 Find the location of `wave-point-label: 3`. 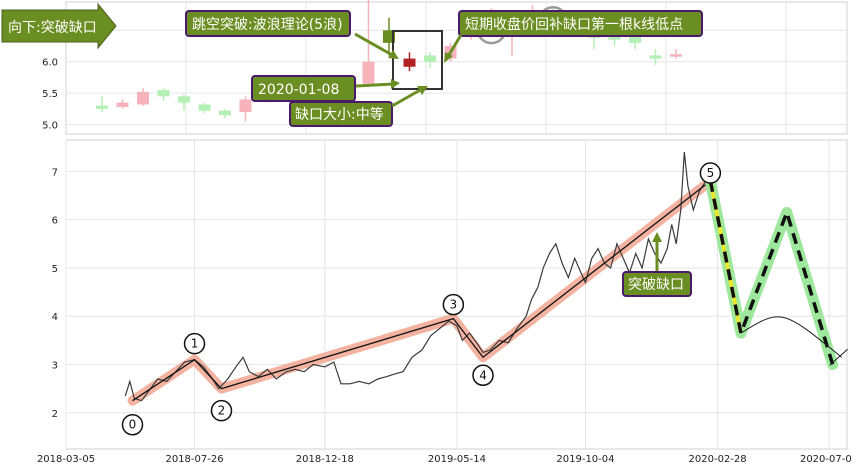

wave-point-label: 3 is located at coordinates (454, 305).